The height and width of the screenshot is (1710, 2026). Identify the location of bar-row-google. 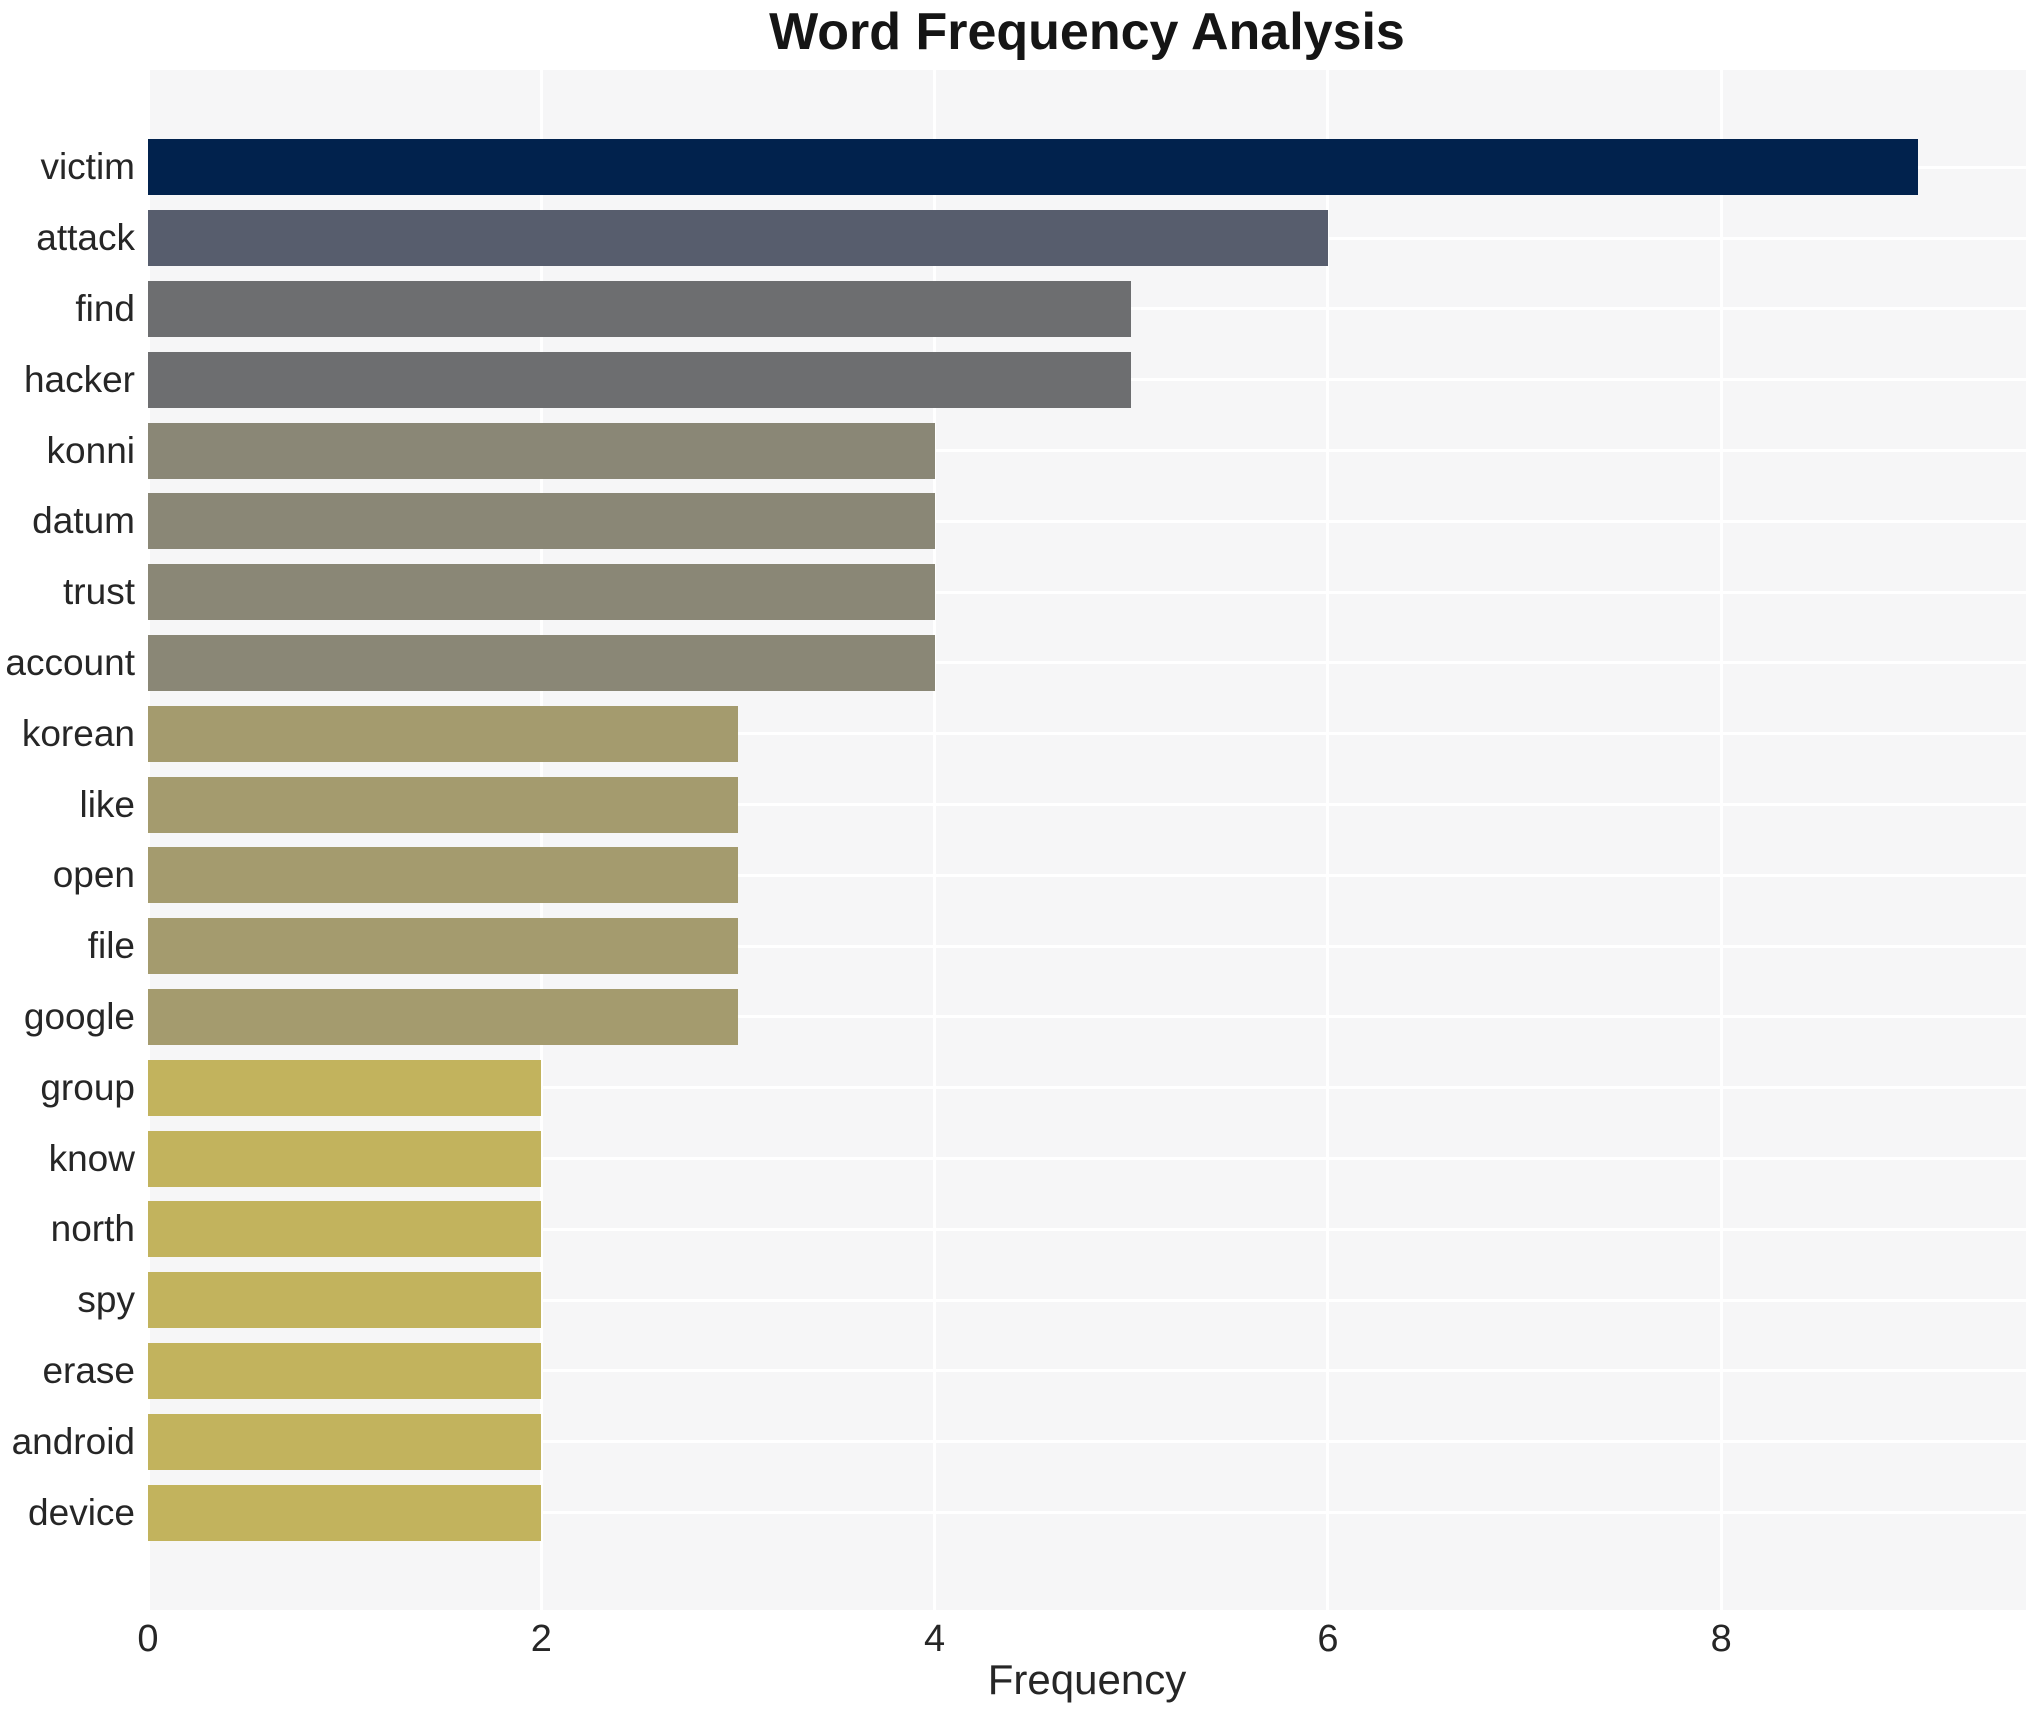
(1087, 1017).